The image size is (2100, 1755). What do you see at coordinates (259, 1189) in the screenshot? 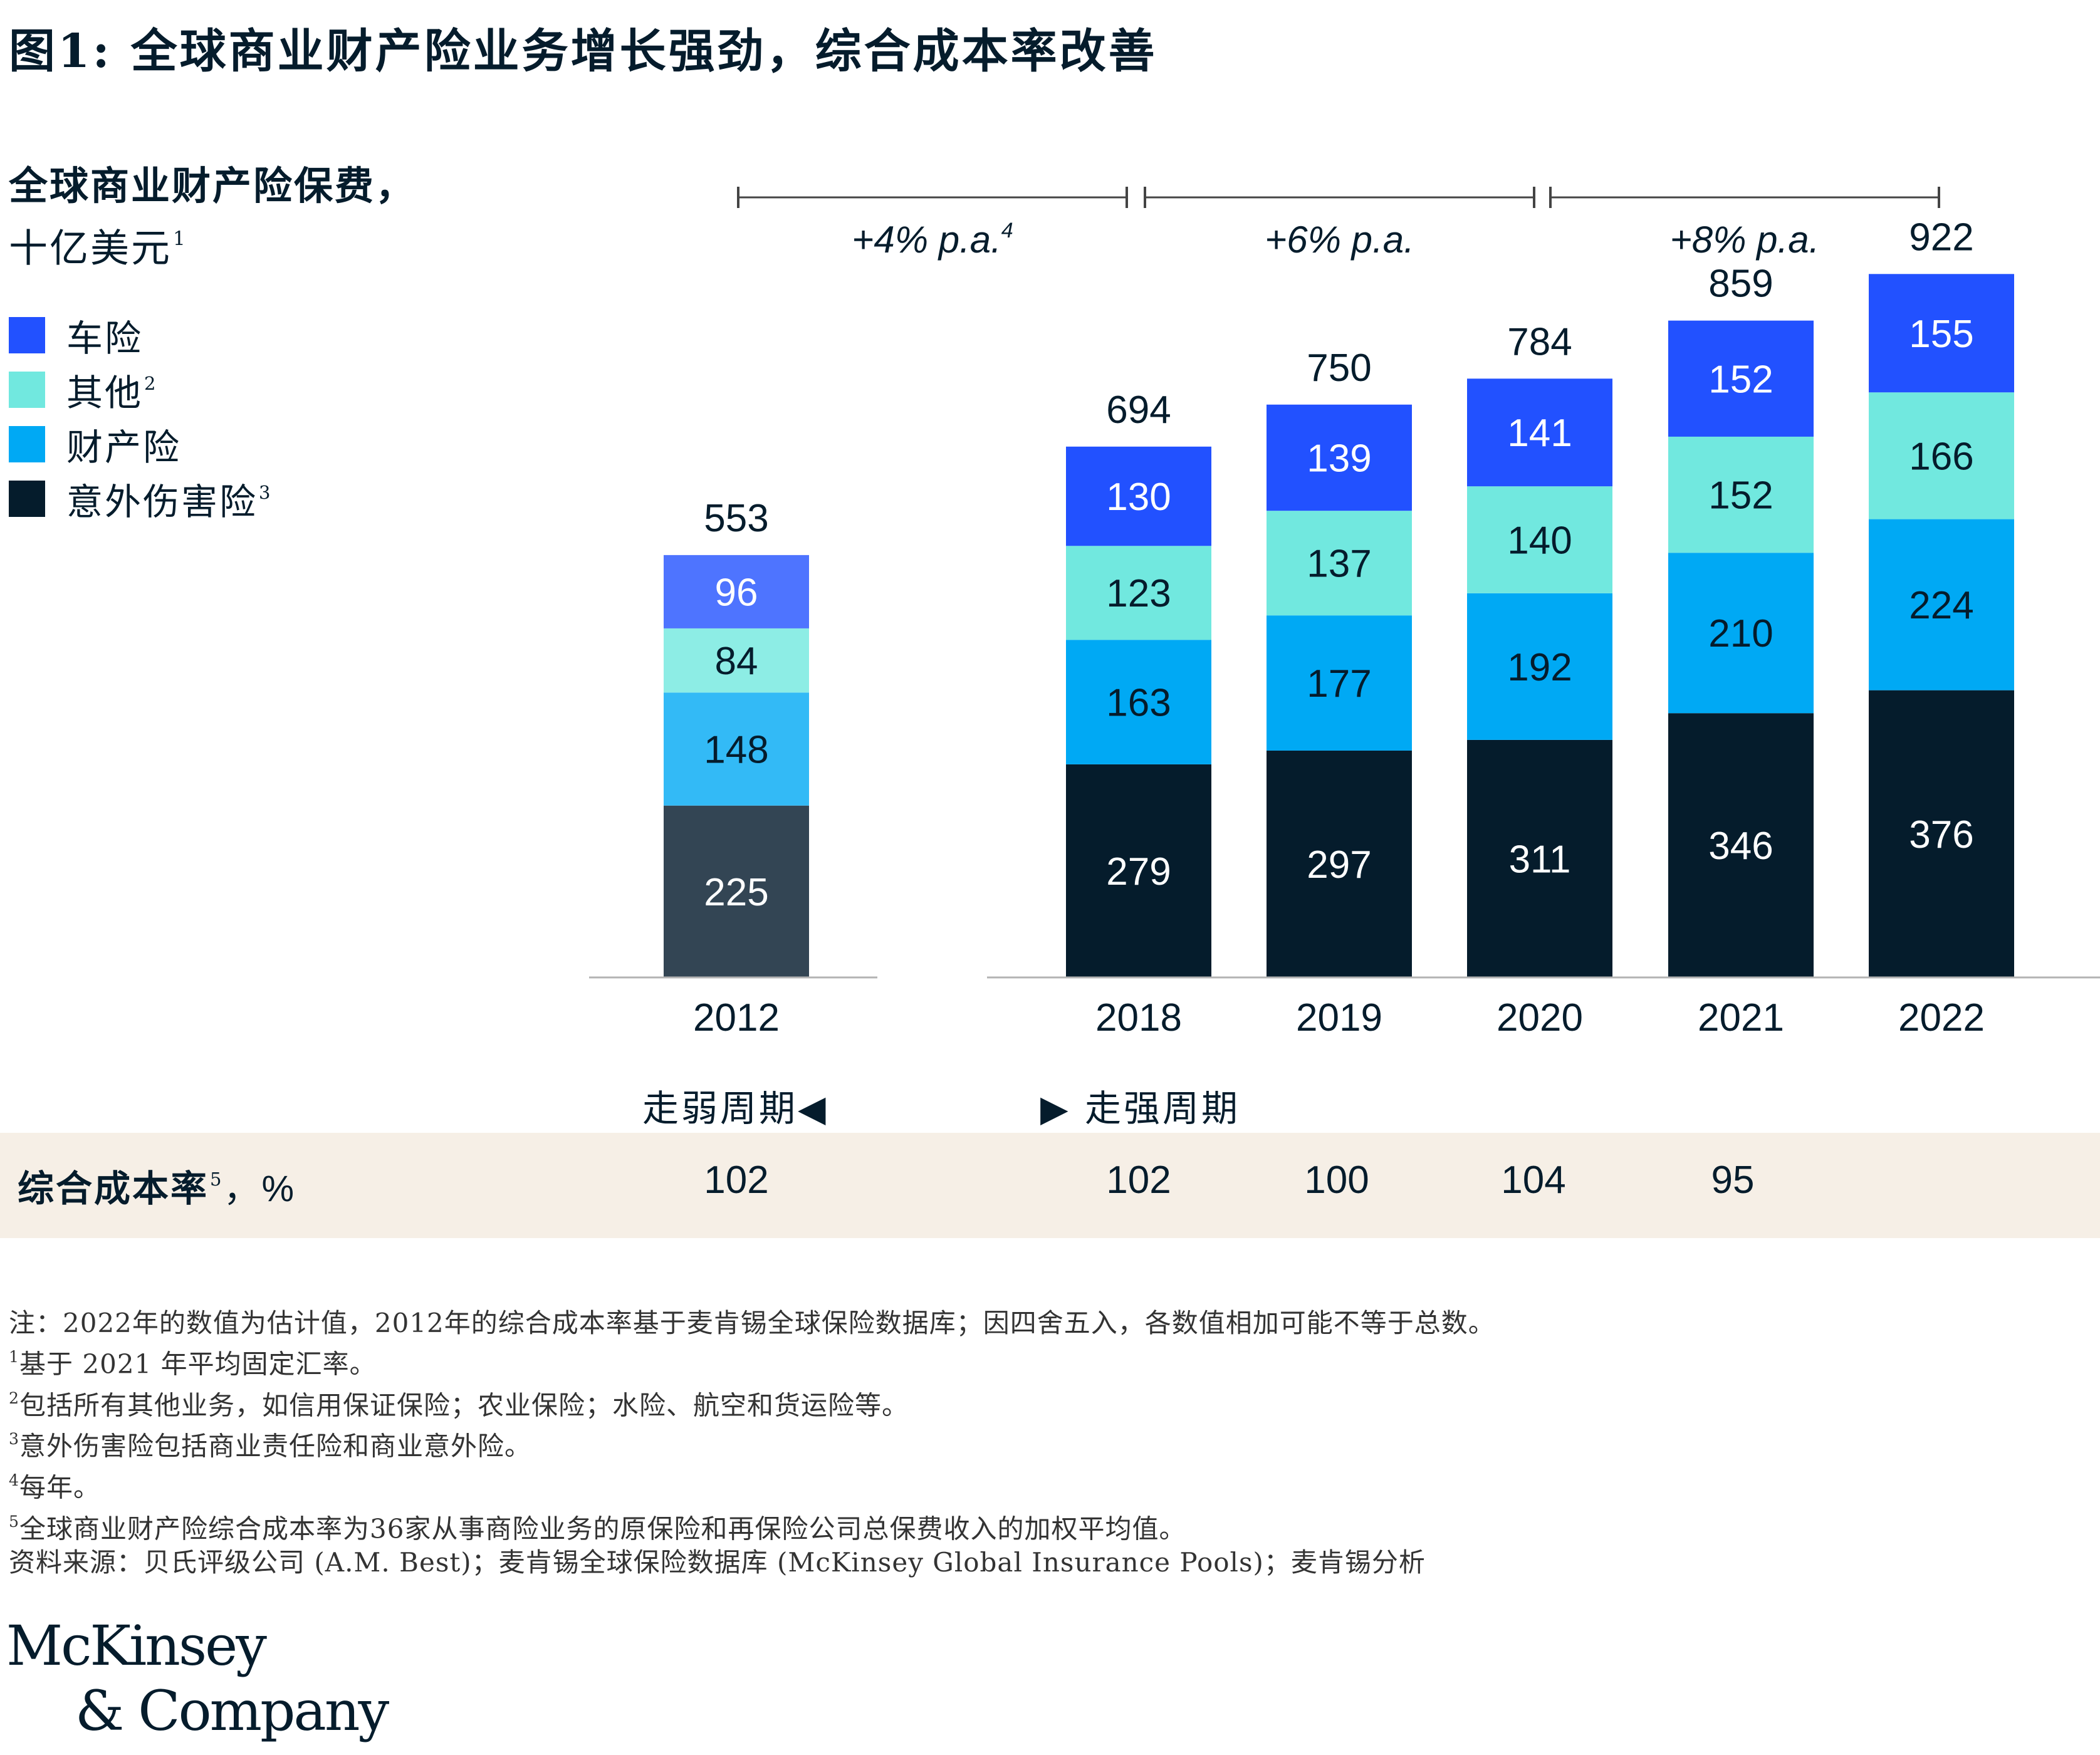
I see `combined-ratio-unit: ，%` at bounding box center [259, 1189].